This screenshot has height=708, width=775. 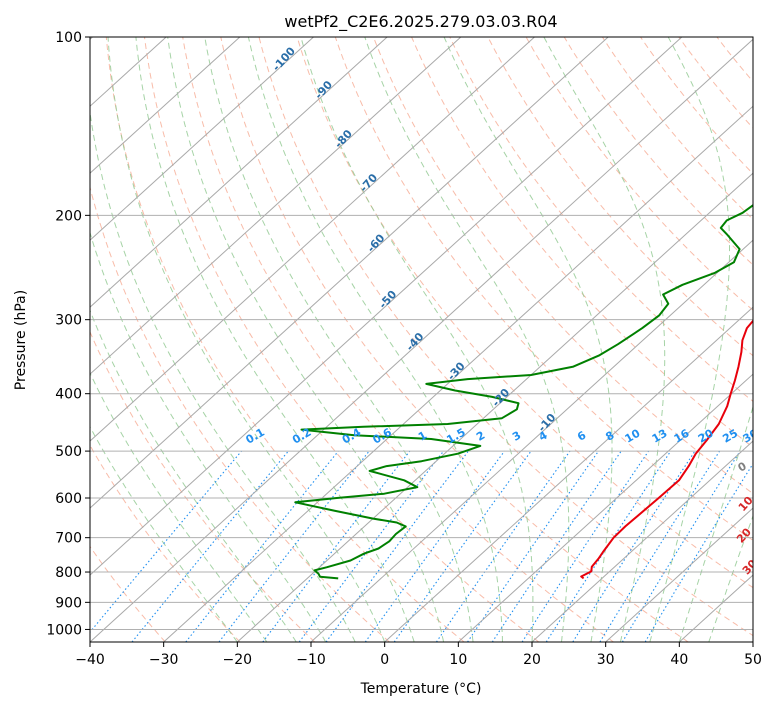 What do you see at coordinates (68, 603) in the screenshot?
I see `y-tick-label: 900` at bounding box center [68, 603].